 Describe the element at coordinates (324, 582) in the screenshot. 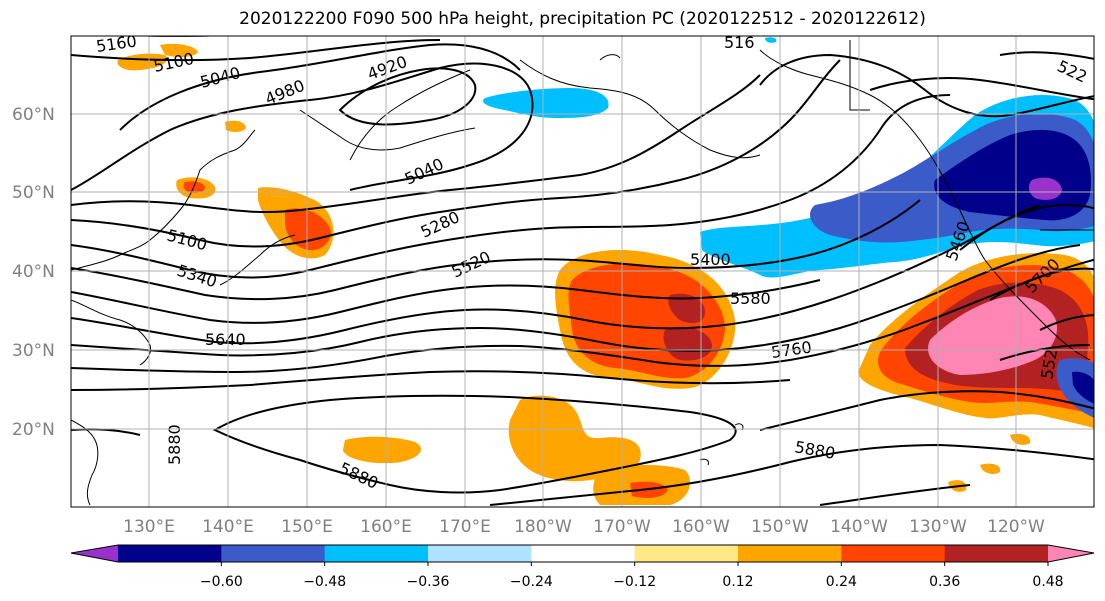

I see `colorbar-tick-label: −0.48` at that location.